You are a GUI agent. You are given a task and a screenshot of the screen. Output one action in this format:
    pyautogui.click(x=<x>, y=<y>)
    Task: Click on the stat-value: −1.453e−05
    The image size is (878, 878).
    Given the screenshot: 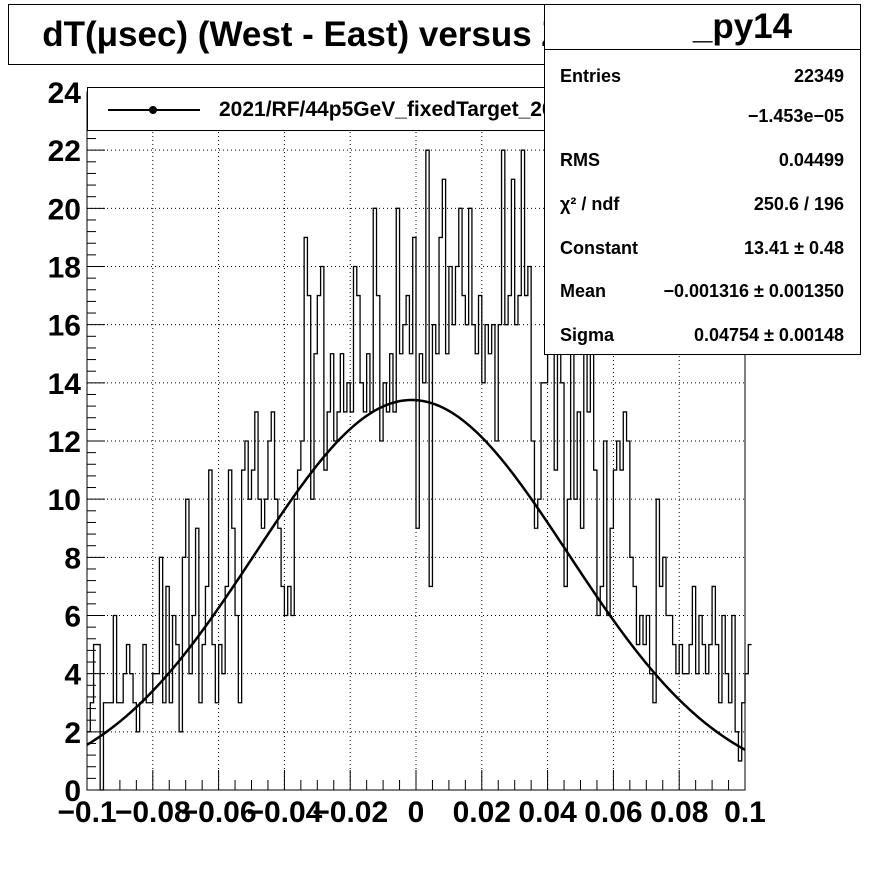 What is the action you would take?
    pyautogui.click(x=795, y=116)
    